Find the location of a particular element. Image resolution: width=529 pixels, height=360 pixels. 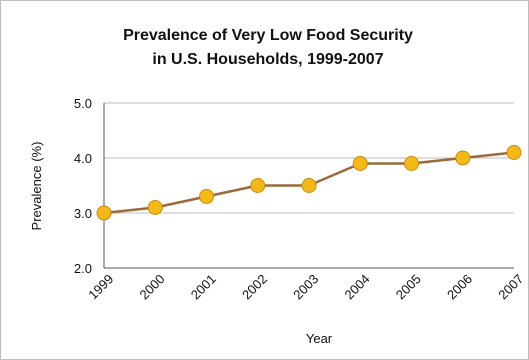

y-tick-label: 4.0 is located at coordinates (83, 158).